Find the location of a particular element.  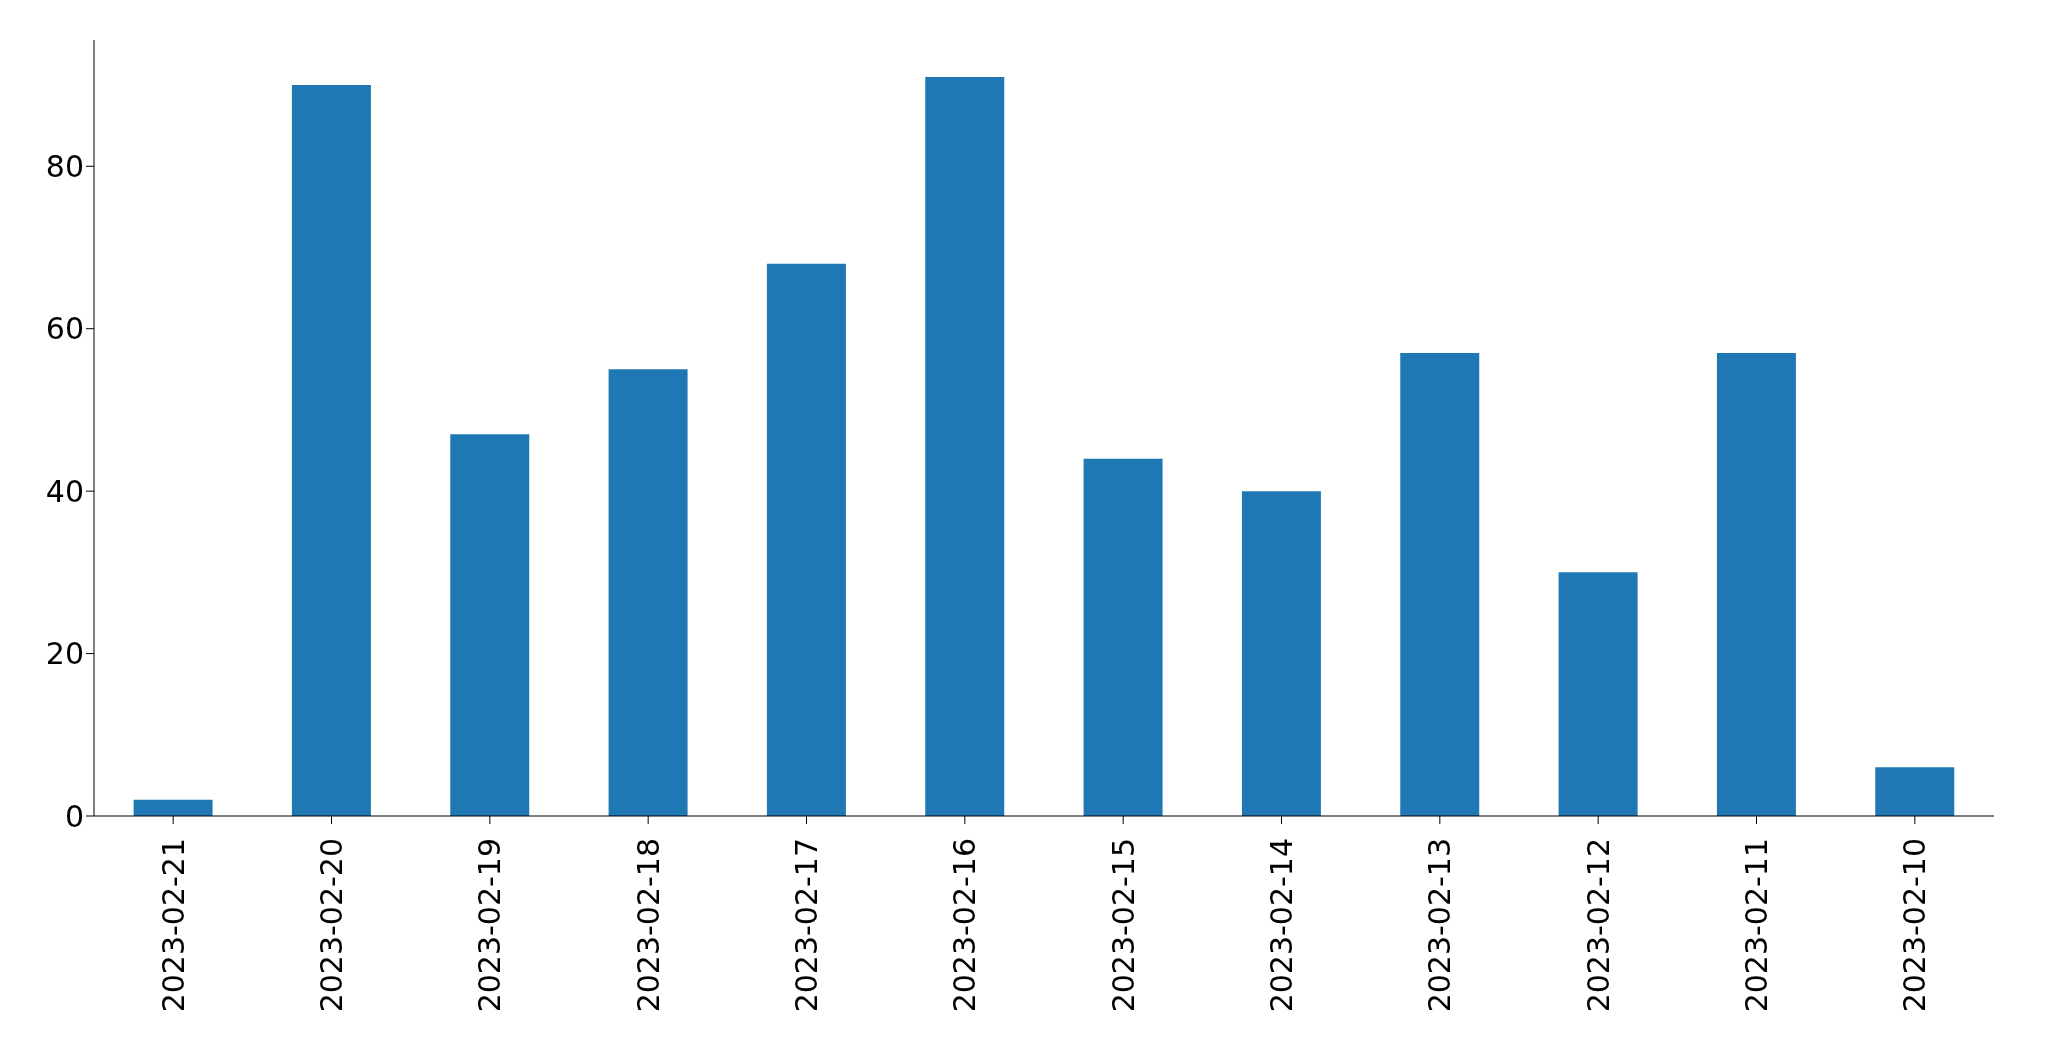

x-tick-label: 2023-02-12 is located at coordinates (1598, 925).